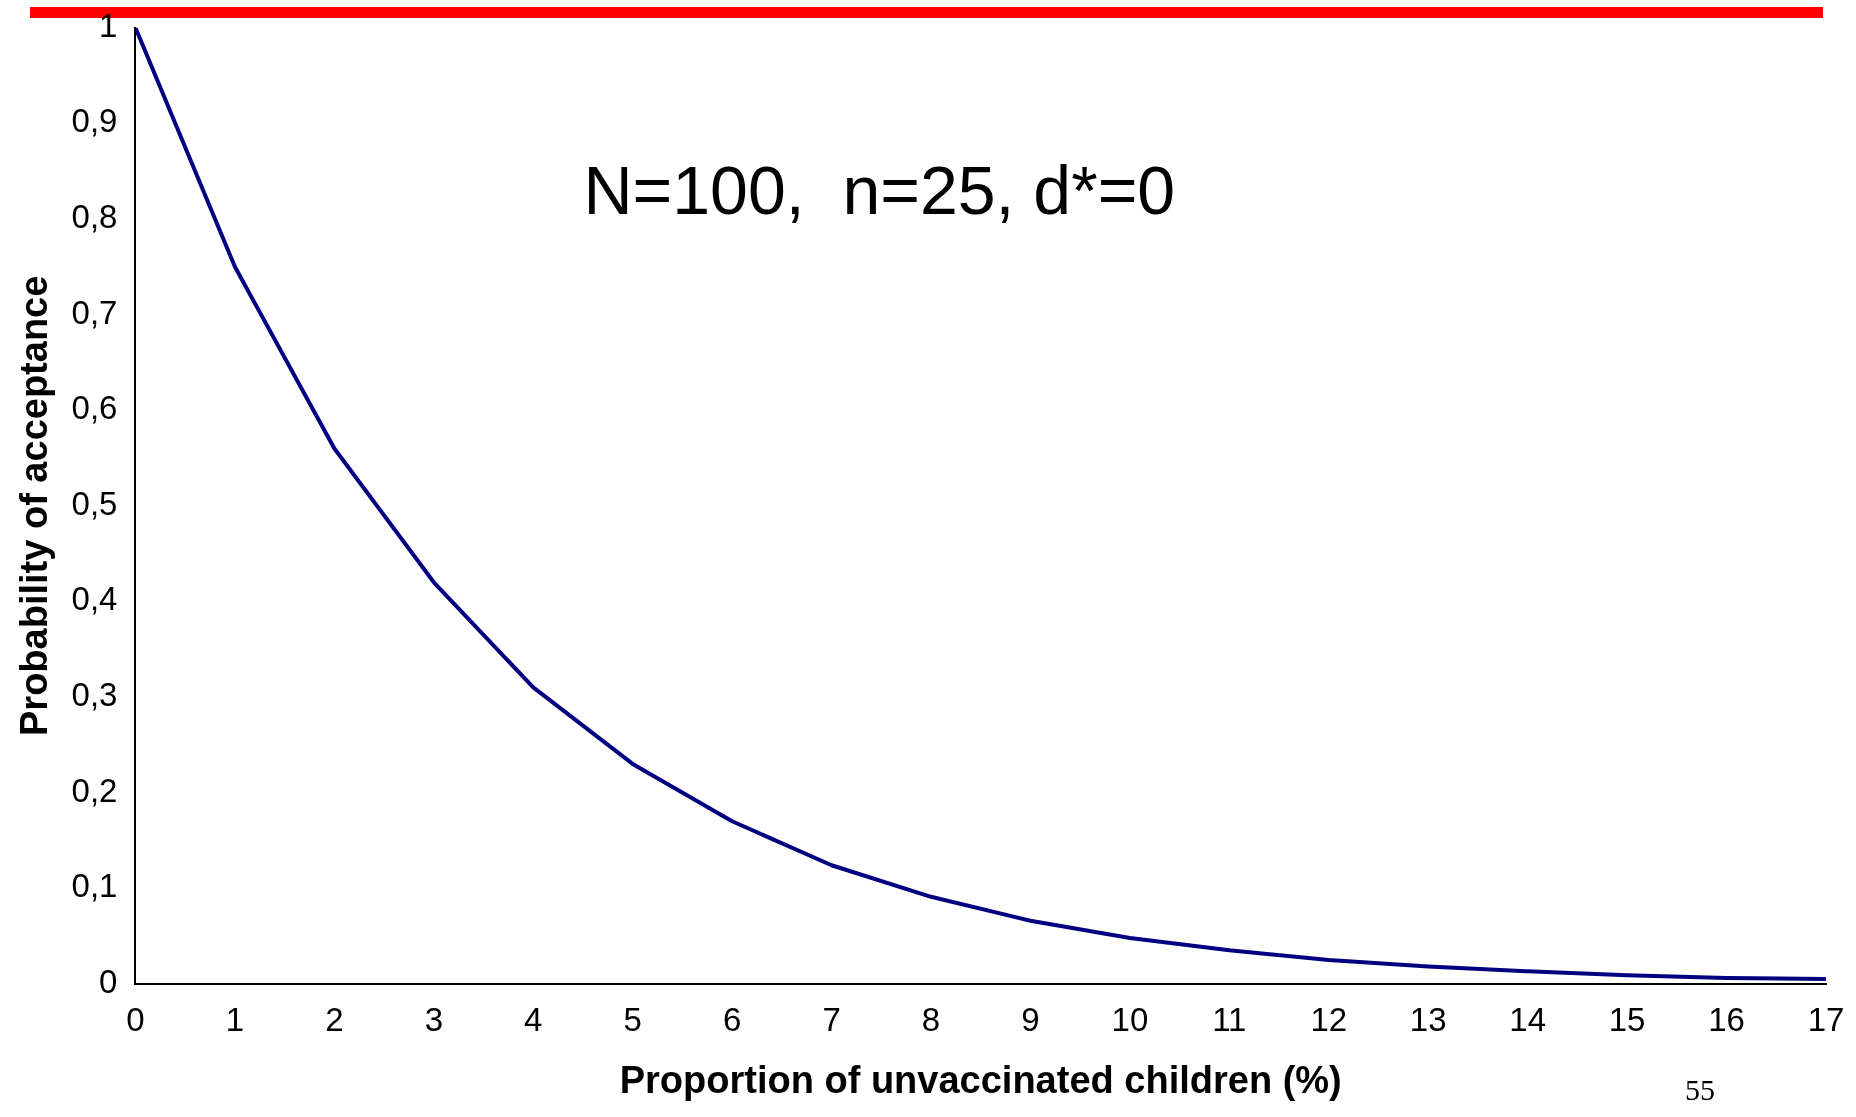  Describe the element at coordinates (135, 1019) in the screenshot. I see `x-tick-label: 0` at that location.